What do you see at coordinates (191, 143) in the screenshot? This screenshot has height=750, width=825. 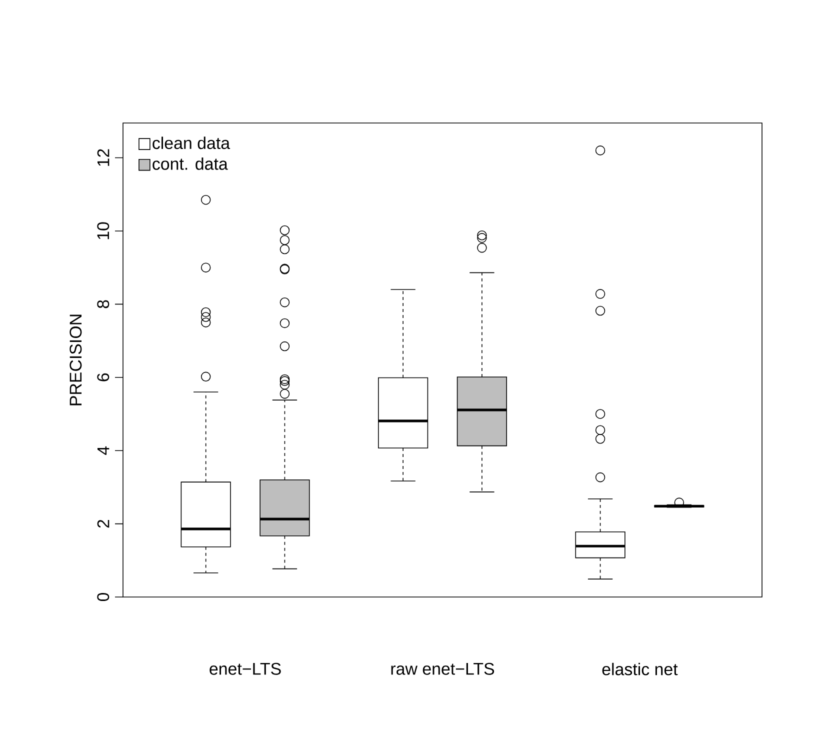 I see `legend-label: clean data` at bounding box center [191, 143].